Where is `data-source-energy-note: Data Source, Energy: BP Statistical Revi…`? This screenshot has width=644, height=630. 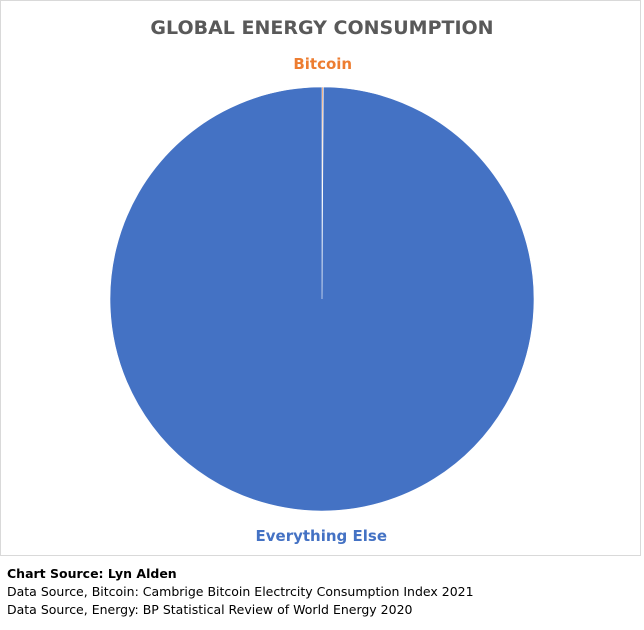 data-source-energy-note: Data Source, Energy: BP Statistical Revi… is located at coordinates (210, 609).